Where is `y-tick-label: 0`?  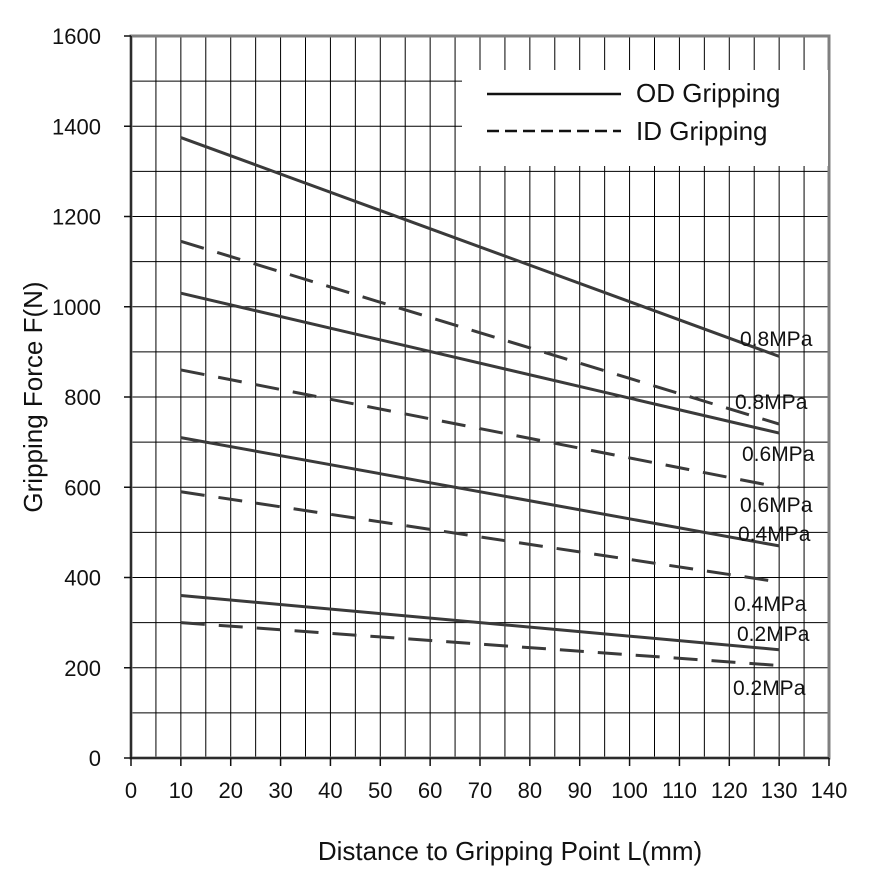 y-tick-label: 0 is located at coordinates (95, 758).